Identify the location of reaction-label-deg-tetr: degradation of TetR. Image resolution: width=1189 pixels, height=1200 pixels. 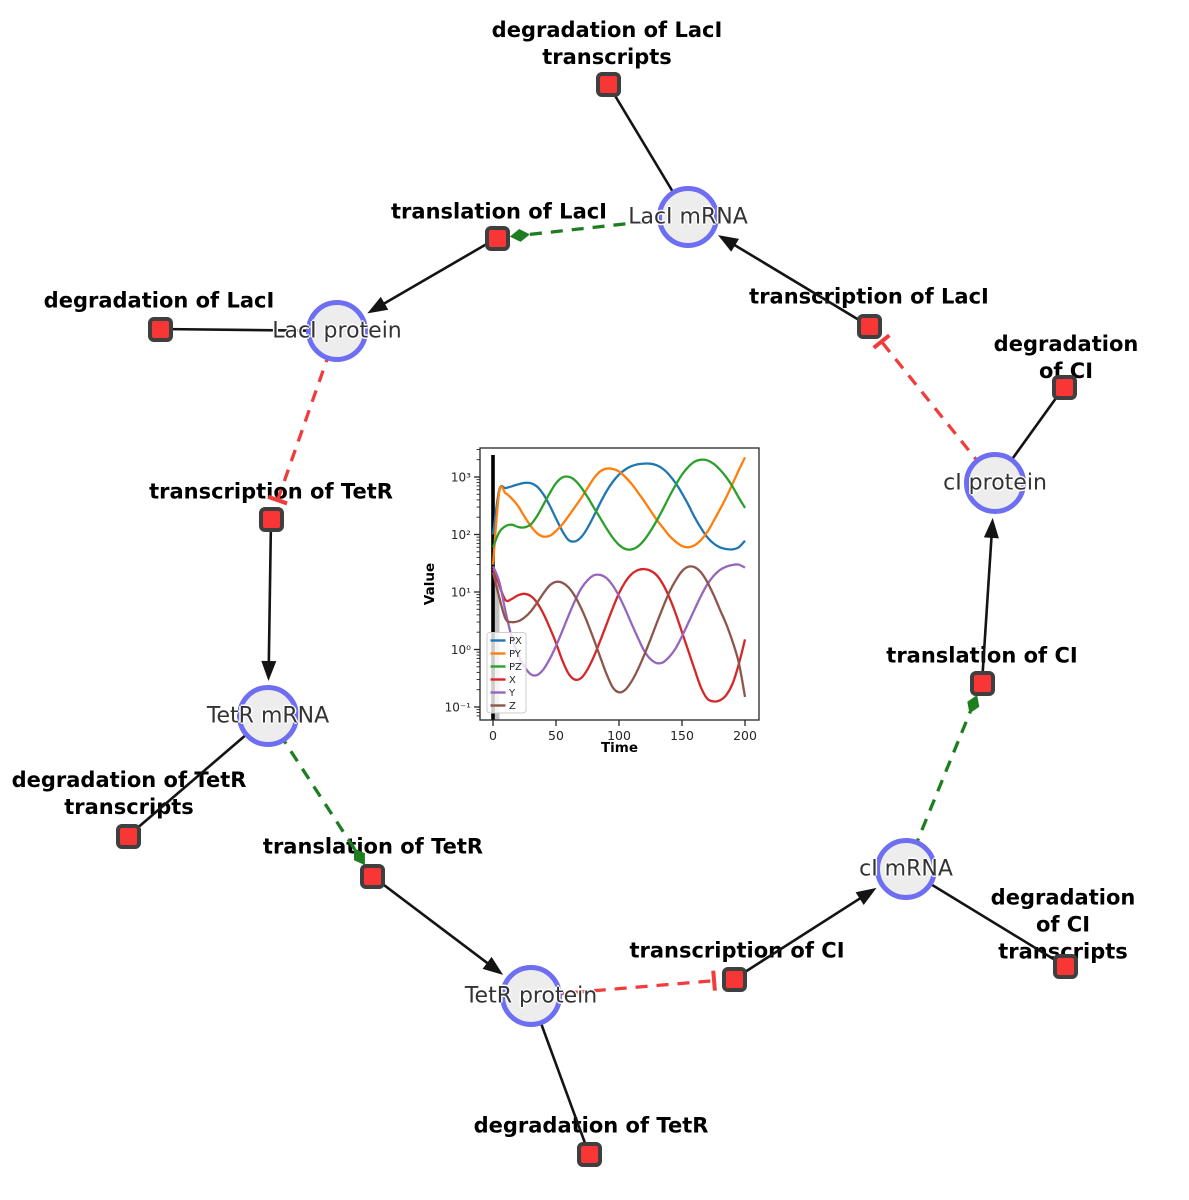
(591, 1125).